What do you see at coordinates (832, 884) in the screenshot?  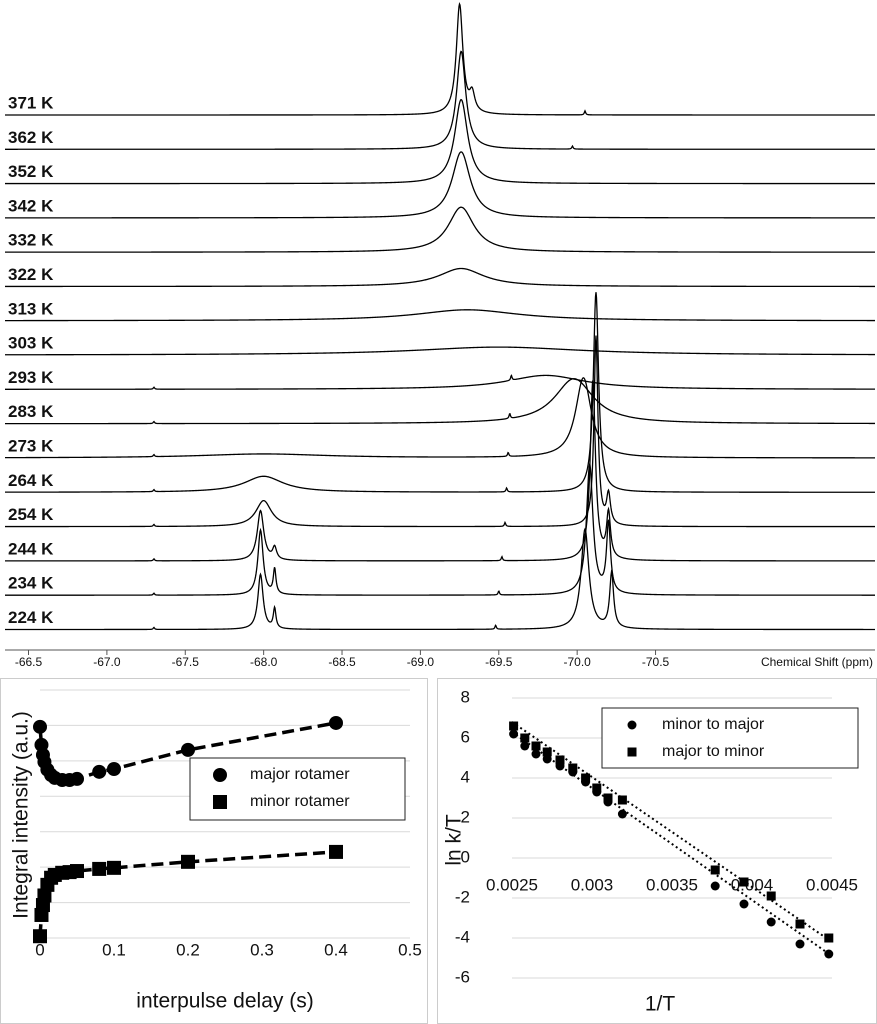 I see `x-tick-label: 0.0045` at bounding box center [832, 884].